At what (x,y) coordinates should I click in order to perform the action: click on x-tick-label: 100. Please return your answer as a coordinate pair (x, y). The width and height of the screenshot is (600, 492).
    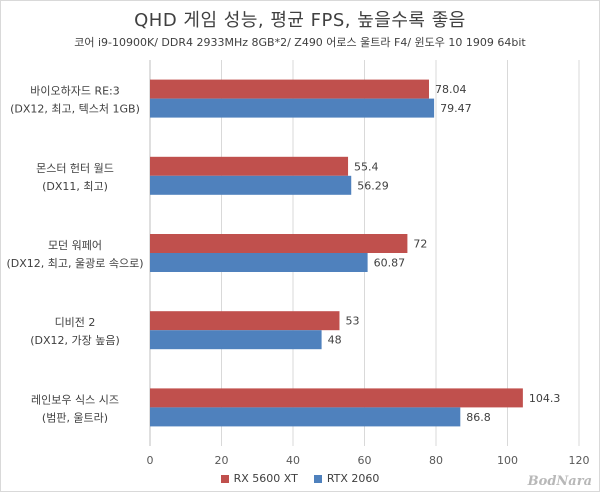
    Looking at the image, I should click on (507, 460).